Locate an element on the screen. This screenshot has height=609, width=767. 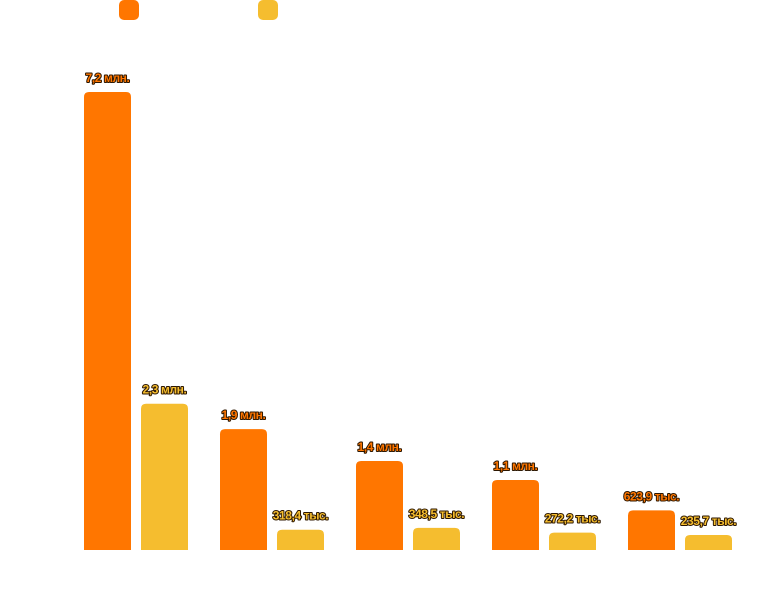
data-label-series-1-category-2: 1,9 млн. is located at coordinates (244, 415).